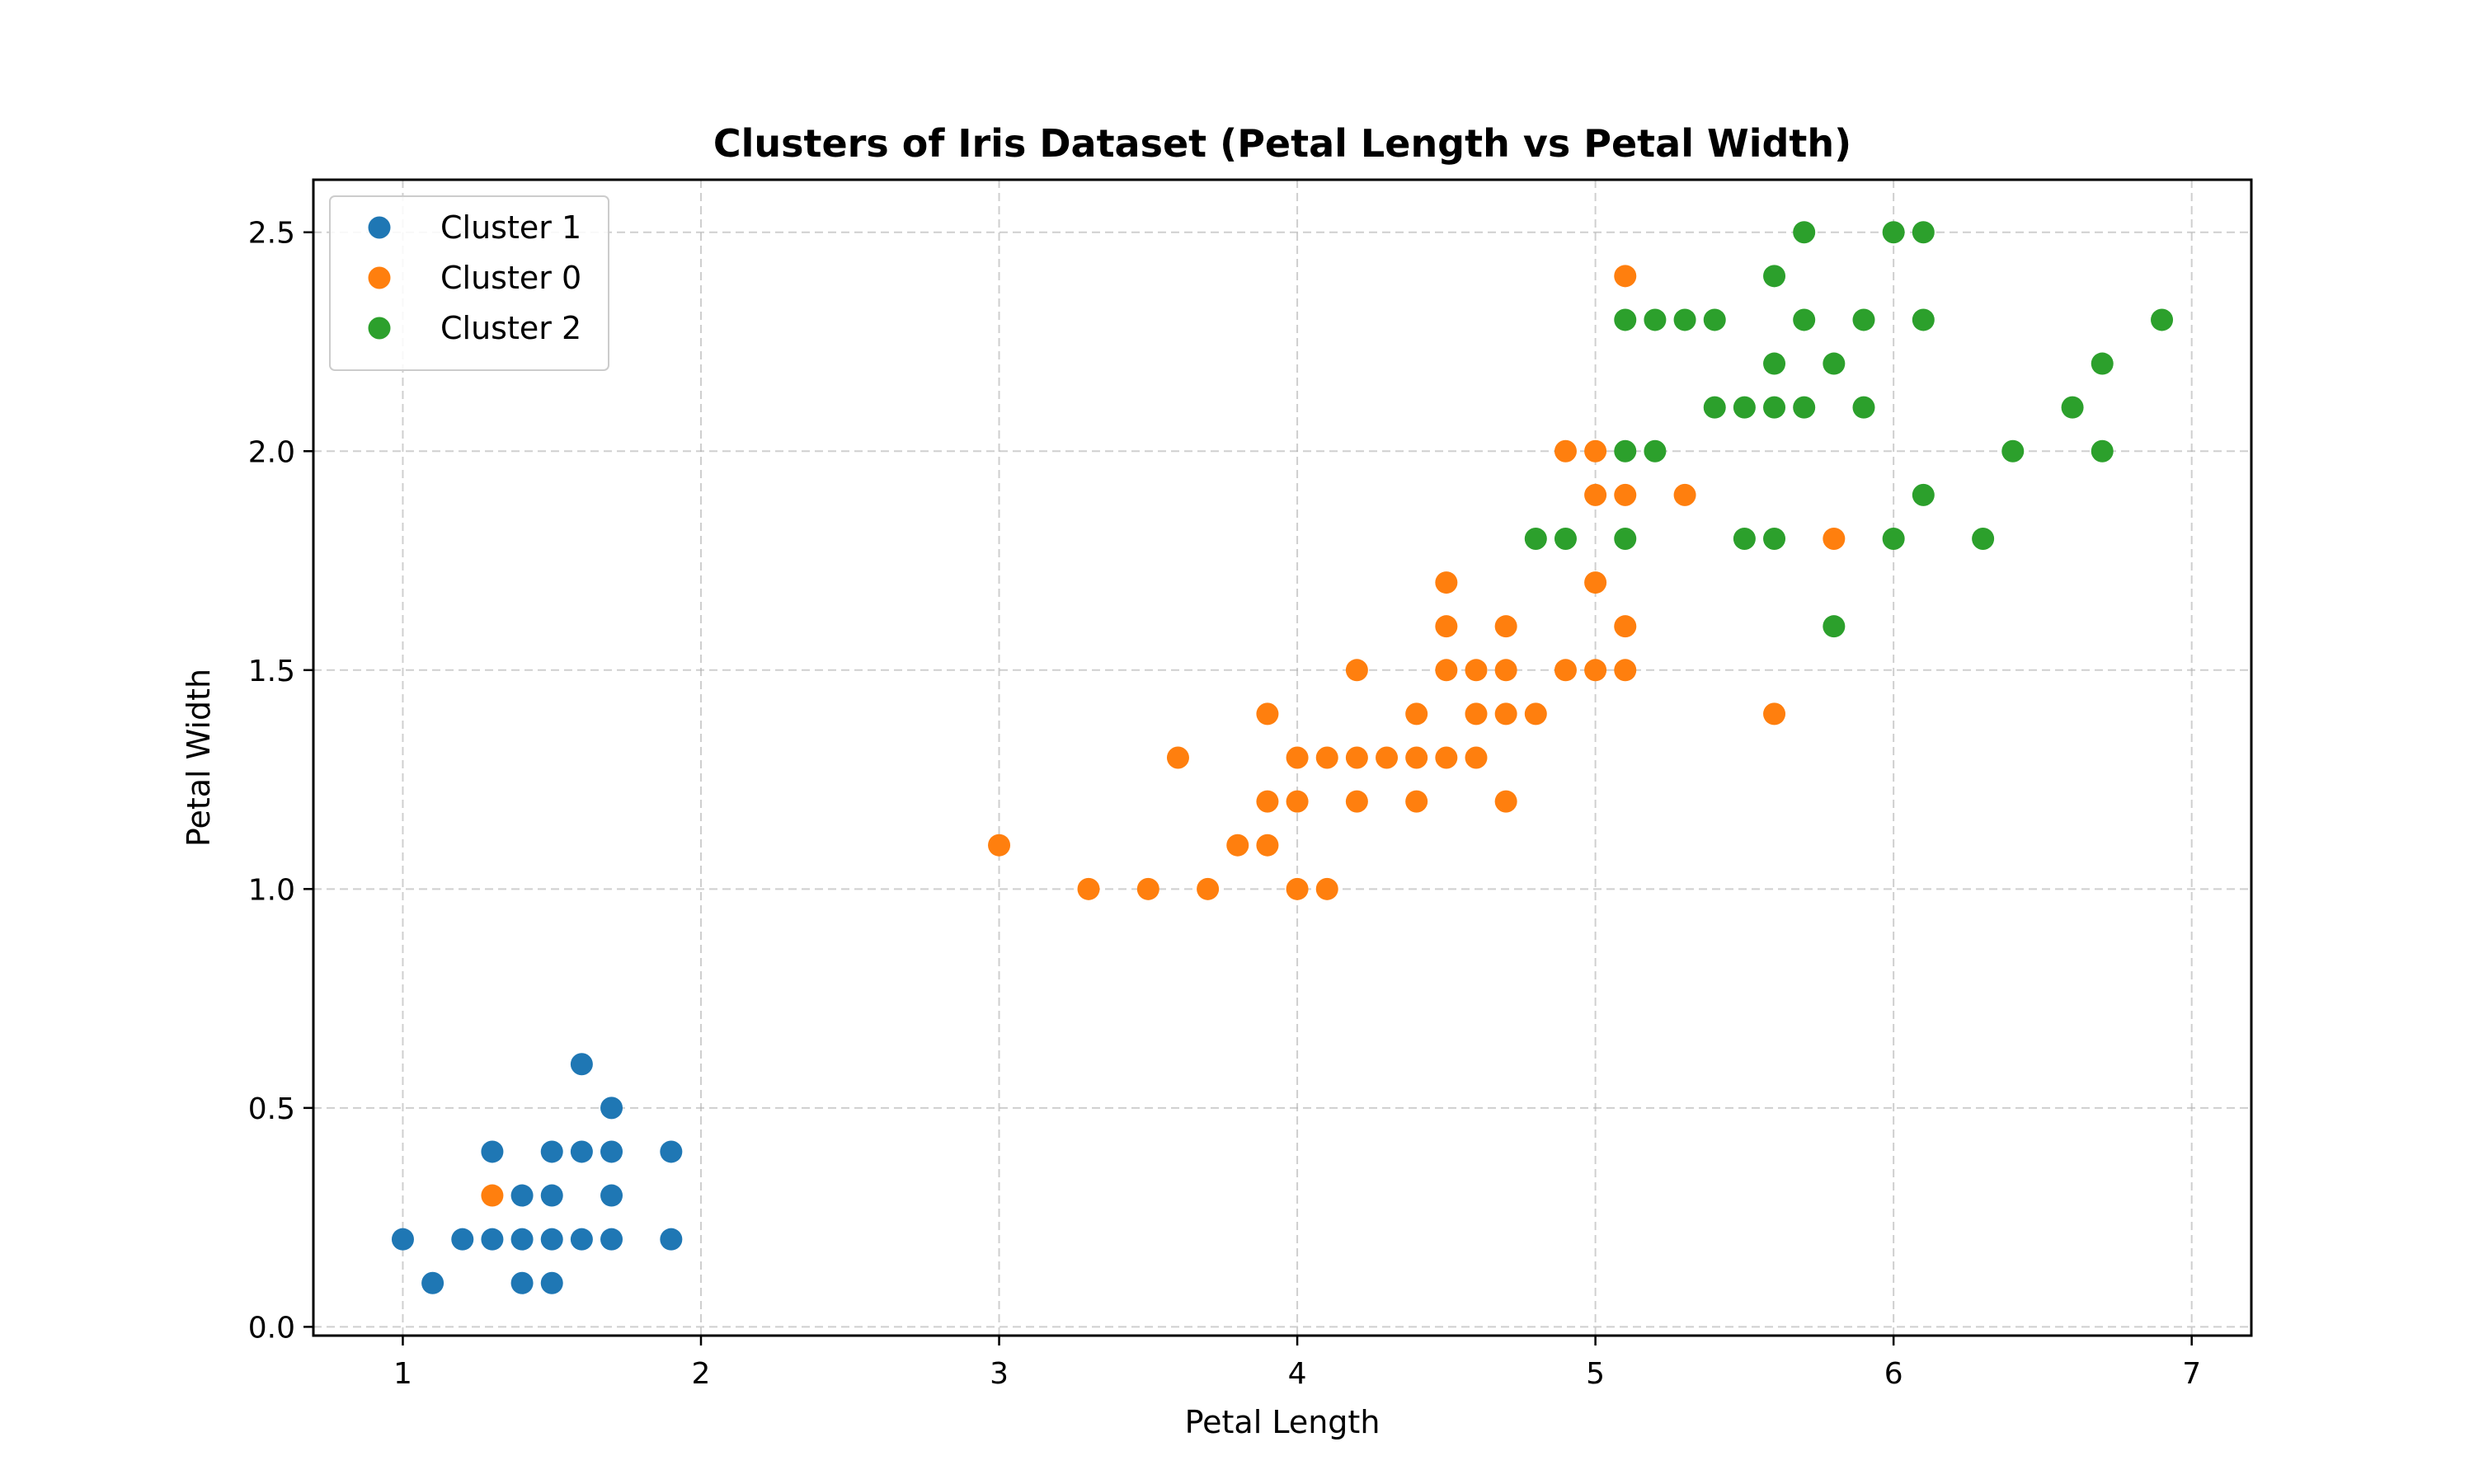 This screenshot has height=1484, width=2474. What do you see at coordinates (1282, 1422) in the screenshot?
I see `x-axis-title: Petal Length` at bounding box center [1282, 1422].